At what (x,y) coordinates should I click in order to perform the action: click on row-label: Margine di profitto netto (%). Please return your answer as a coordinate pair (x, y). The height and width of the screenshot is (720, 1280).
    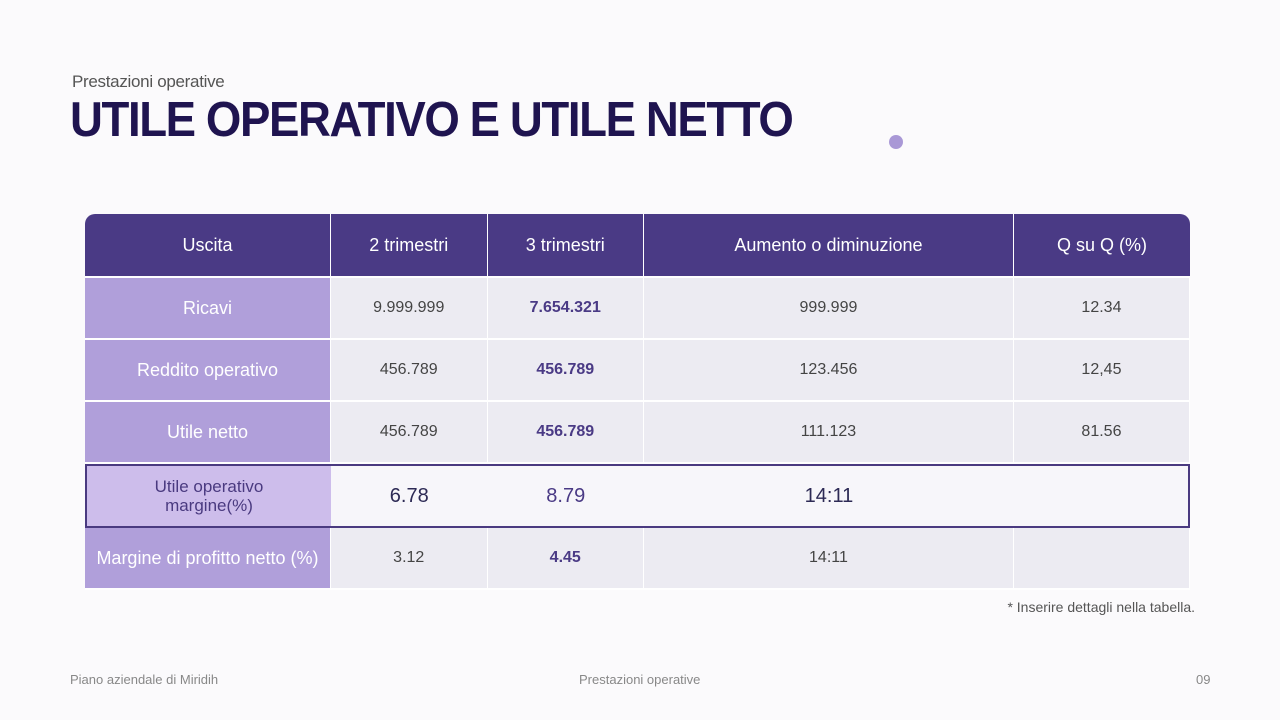
    Looking at the image, I should click on (208, 559).